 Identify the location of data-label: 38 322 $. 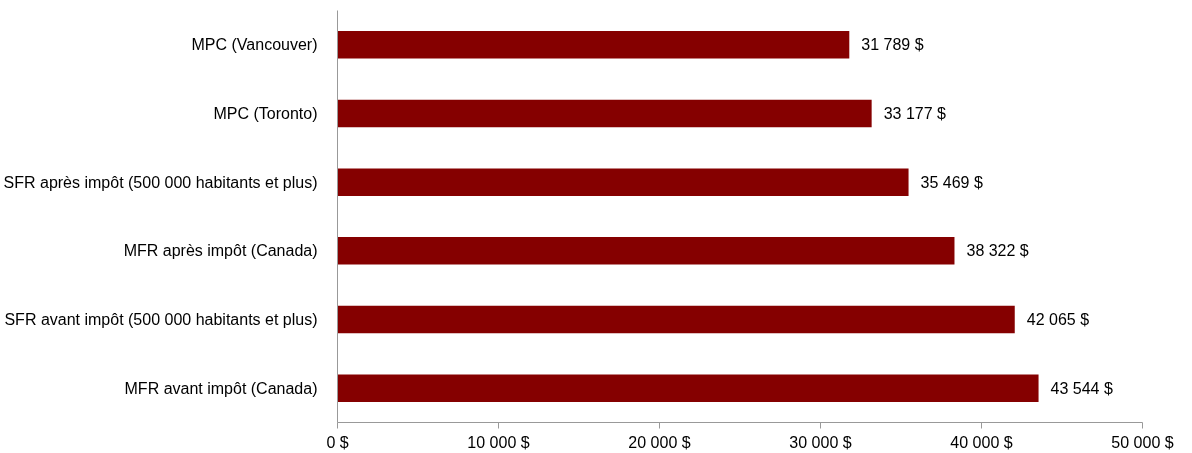
(997, 251).